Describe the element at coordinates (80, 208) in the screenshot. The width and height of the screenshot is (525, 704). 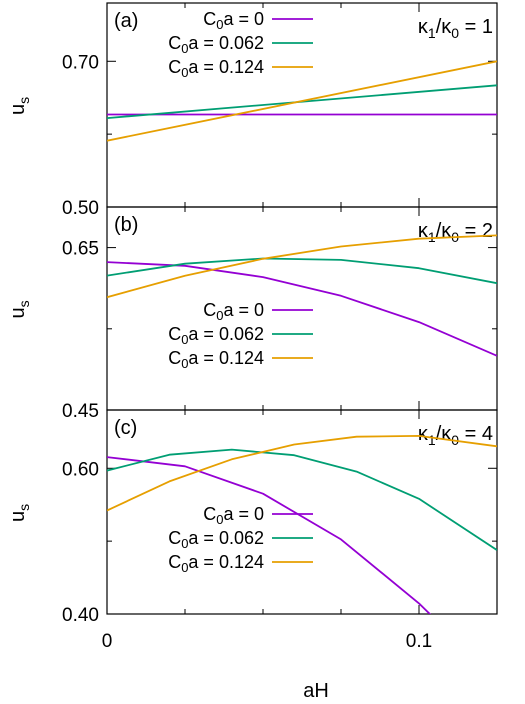
I see `y-tick-label: 0.50` at that location.